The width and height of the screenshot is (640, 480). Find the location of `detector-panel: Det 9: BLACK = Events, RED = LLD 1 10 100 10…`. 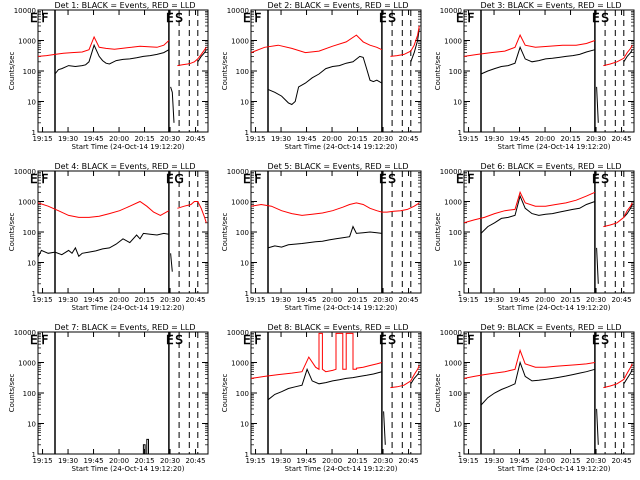

detector-panel: Det 9: BLACK = Events, RED = LLD 1 10 100 10… is located at coordinates (534, 398).